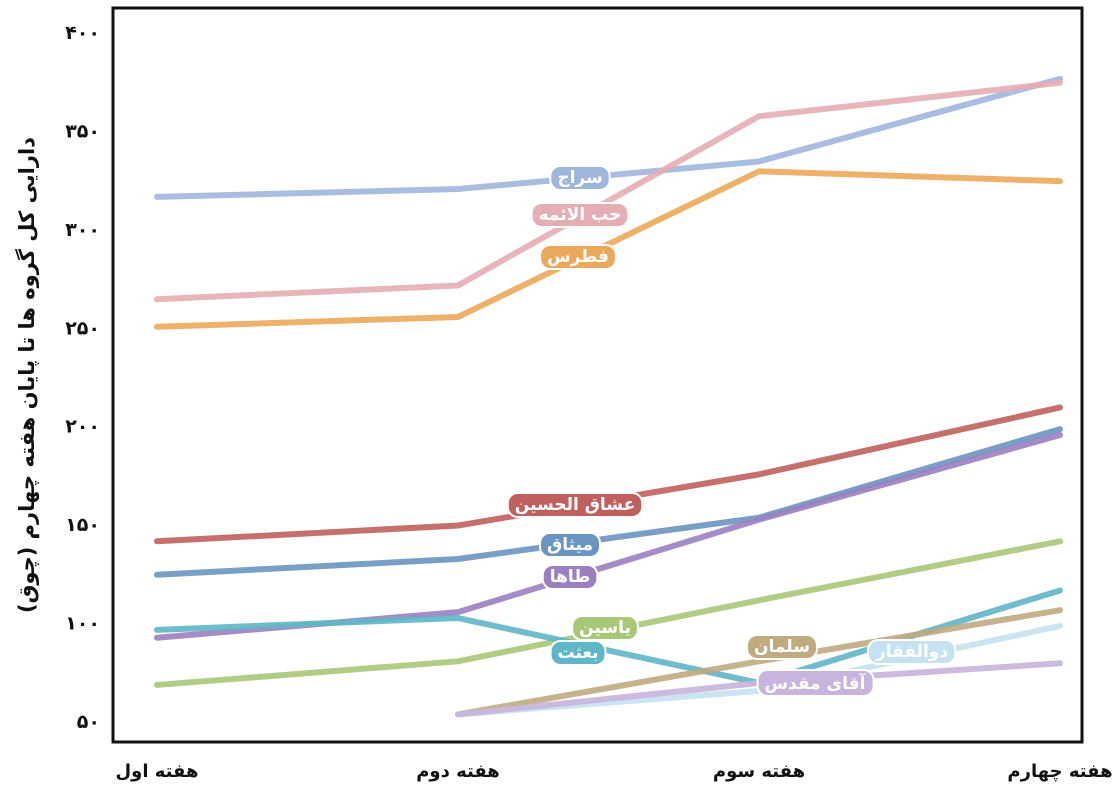  What do you see at coordinates (157, 771) in the screenshot?
I see `x-tick-label: هفته اول` at bounding box center [157, 771].